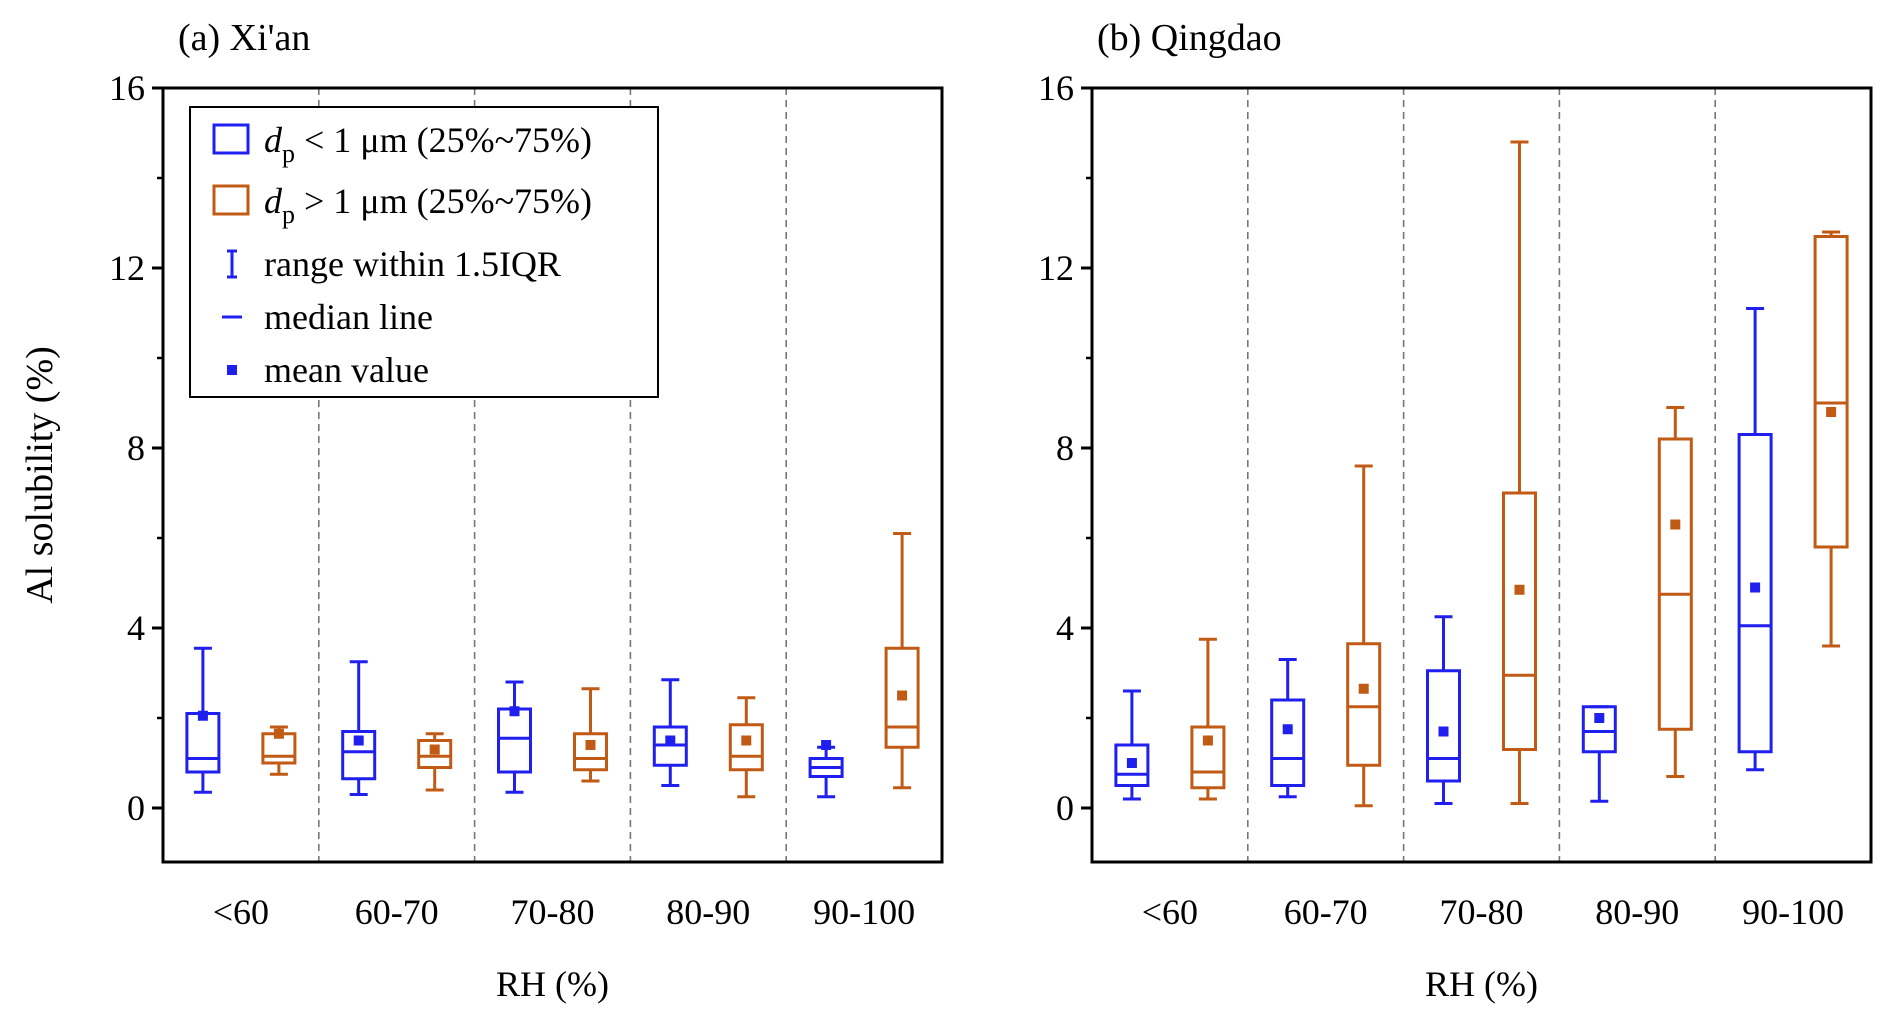 This screenshot has width=1892, height=1022. I want to click on legend-label: dp < 1 μm (25%~75%), so click(428, 144).